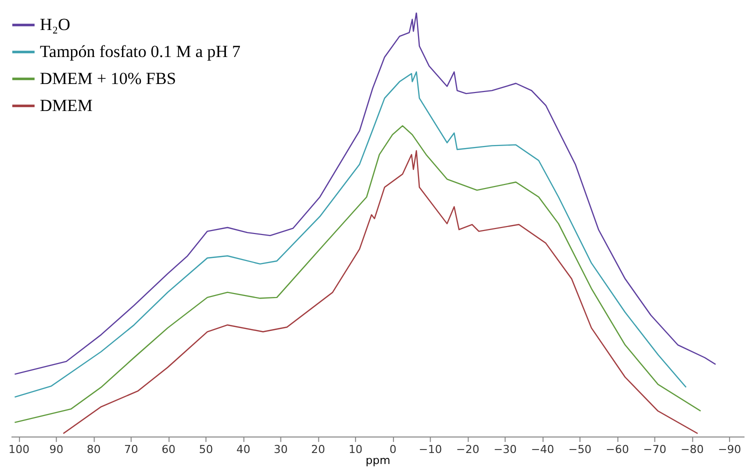 The height and width of the screenshot is (469, 750). What do you see at coordinates (378, 460) in the screenshot?
I see `x-axis-title: ppm` at bounding box center [378, 460].